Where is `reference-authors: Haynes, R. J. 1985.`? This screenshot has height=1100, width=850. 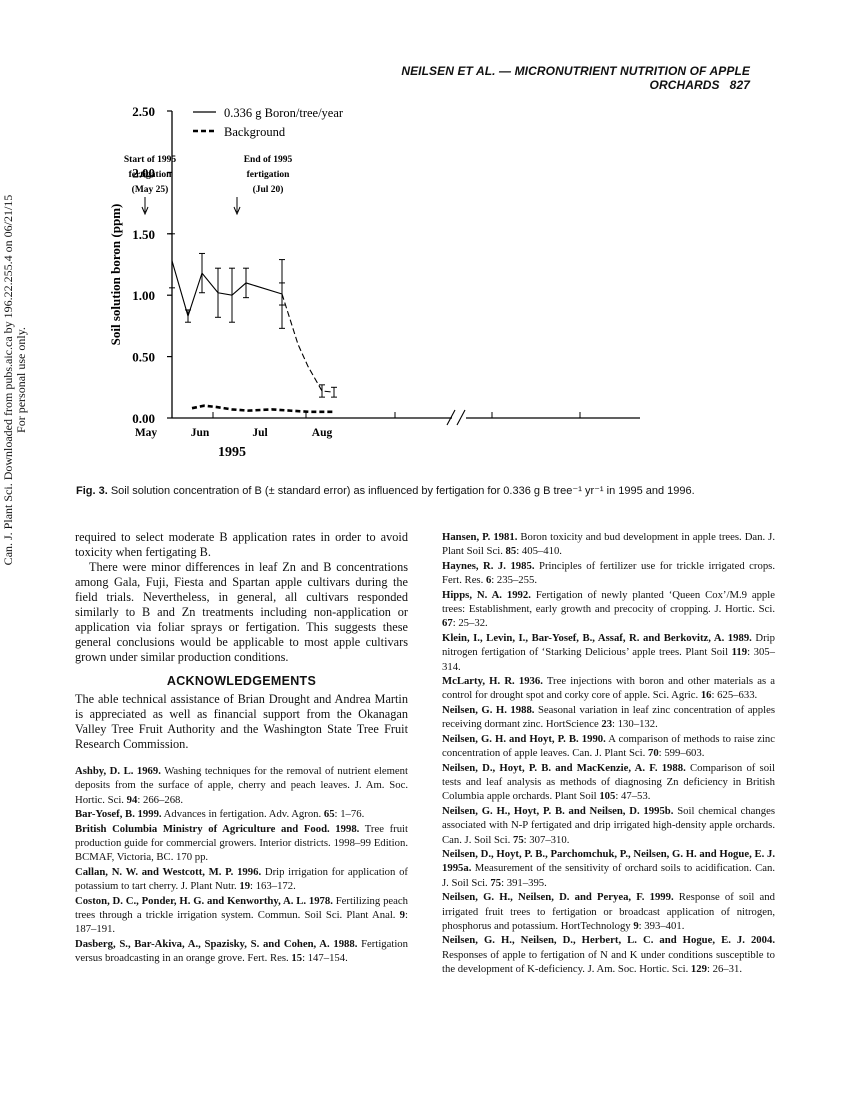 reference-authors: Haynes, R. J. 1985. is located at coordinates (488, 565).